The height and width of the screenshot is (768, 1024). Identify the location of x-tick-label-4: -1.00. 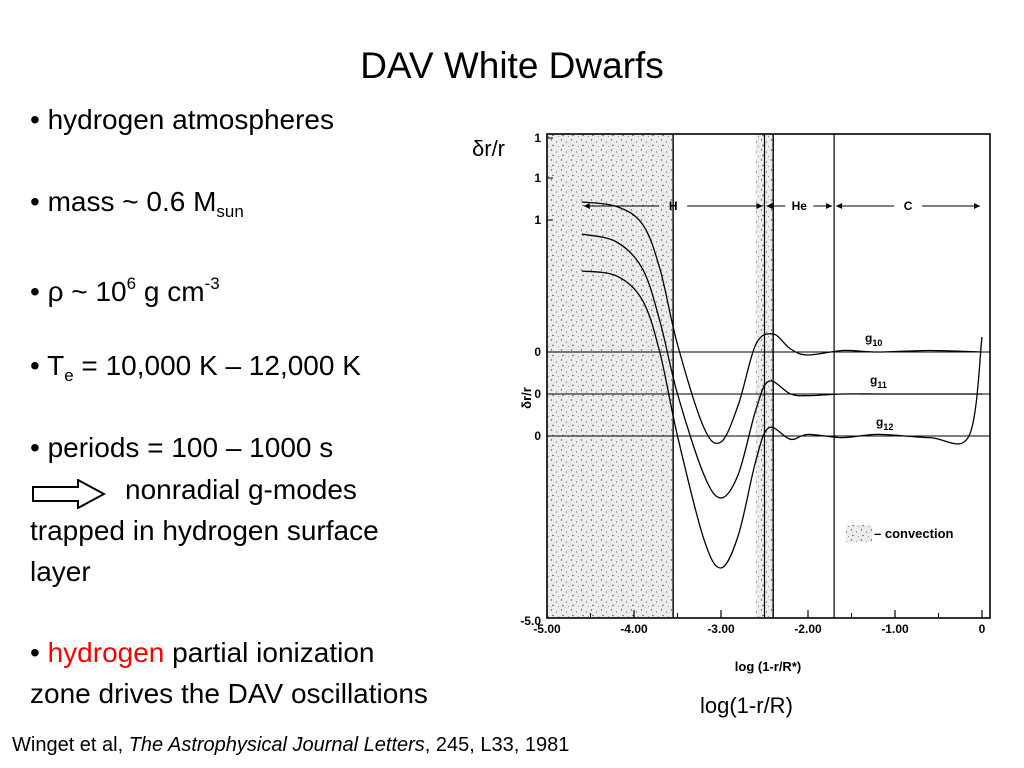
(895, 629).